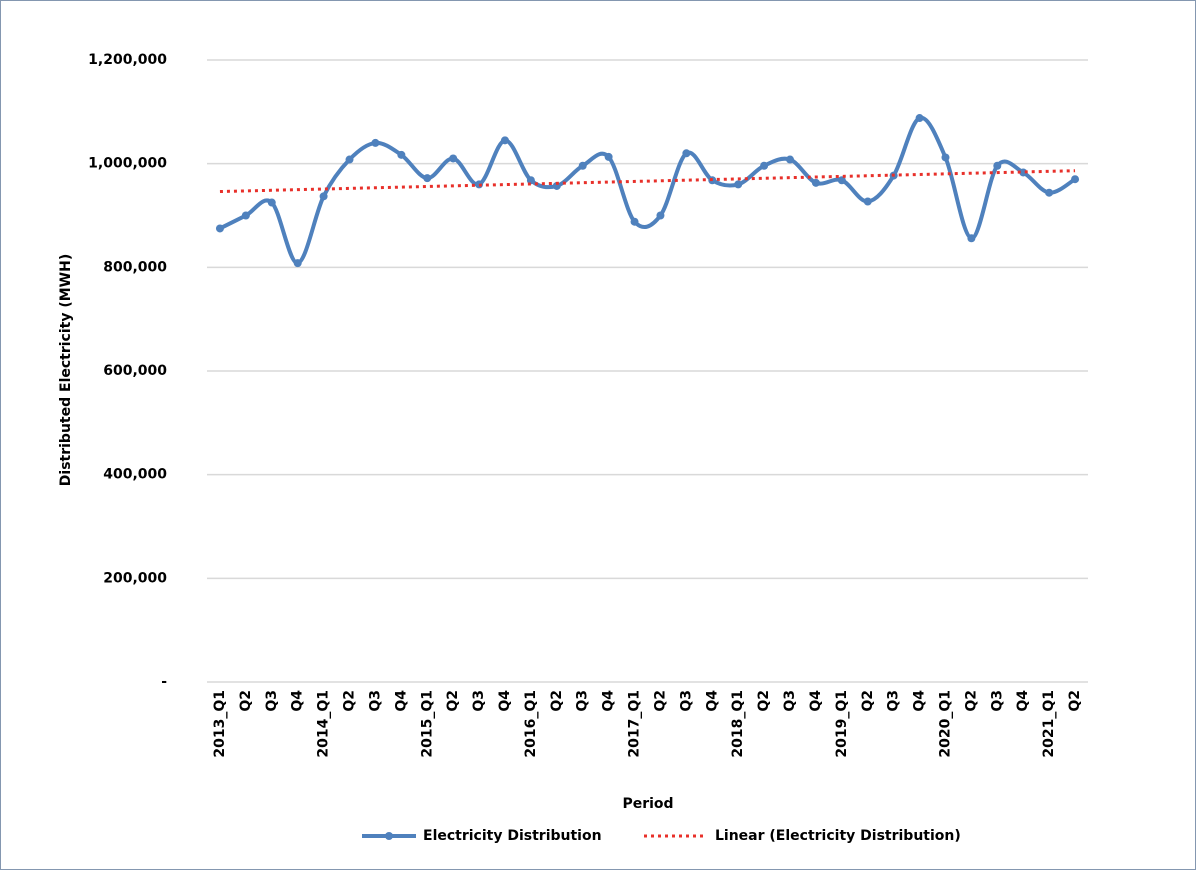 The image size is (1197, 871). Describe the element at coordinates (635, 724) in the screenshot. I see `x-tick-label: 2017_Q1` at that location.